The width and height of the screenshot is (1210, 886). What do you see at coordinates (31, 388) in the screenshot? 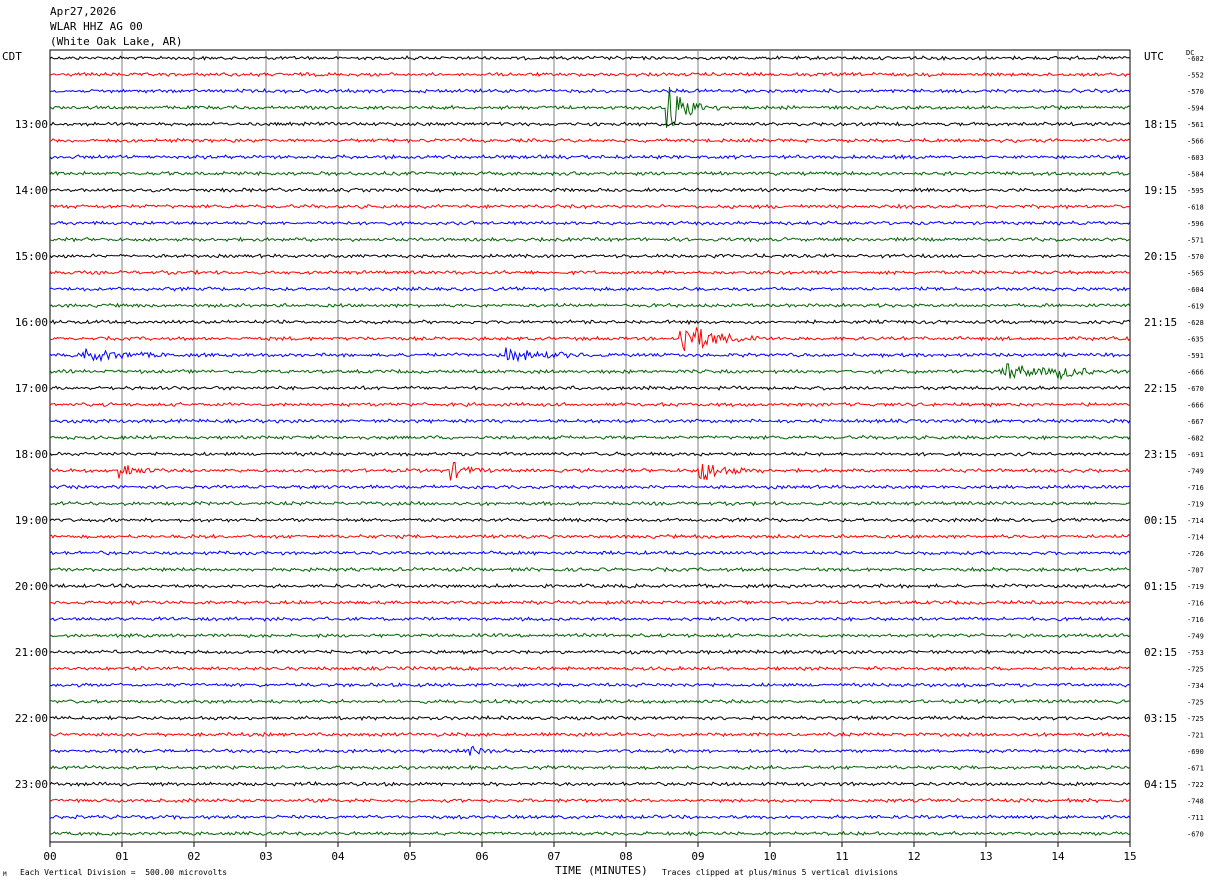
I see `cdt-time-label: 17:00` at bounding box center [31, 388].